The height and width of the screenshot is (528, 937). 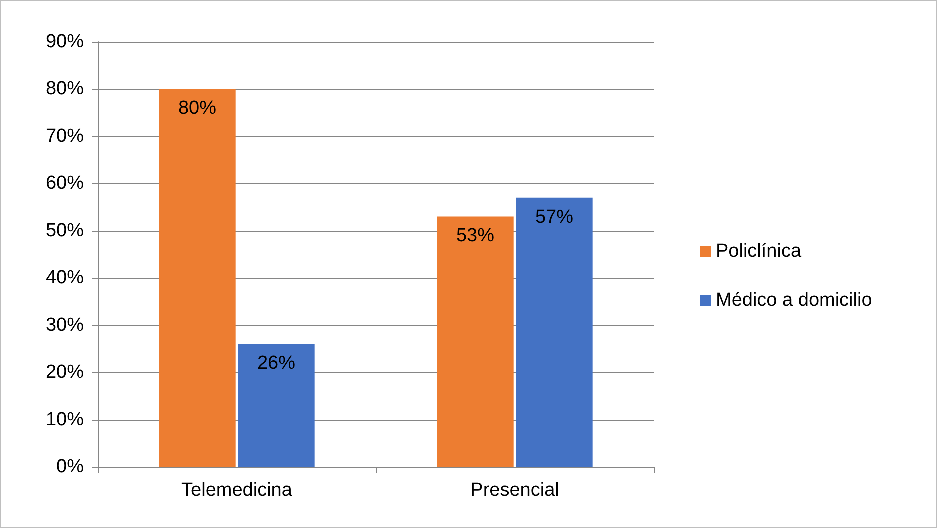 What do you see at coordinates (515, 490) in the screenshot?
I see `x-tick-label: Presencial` at bounding box center [515, 490].